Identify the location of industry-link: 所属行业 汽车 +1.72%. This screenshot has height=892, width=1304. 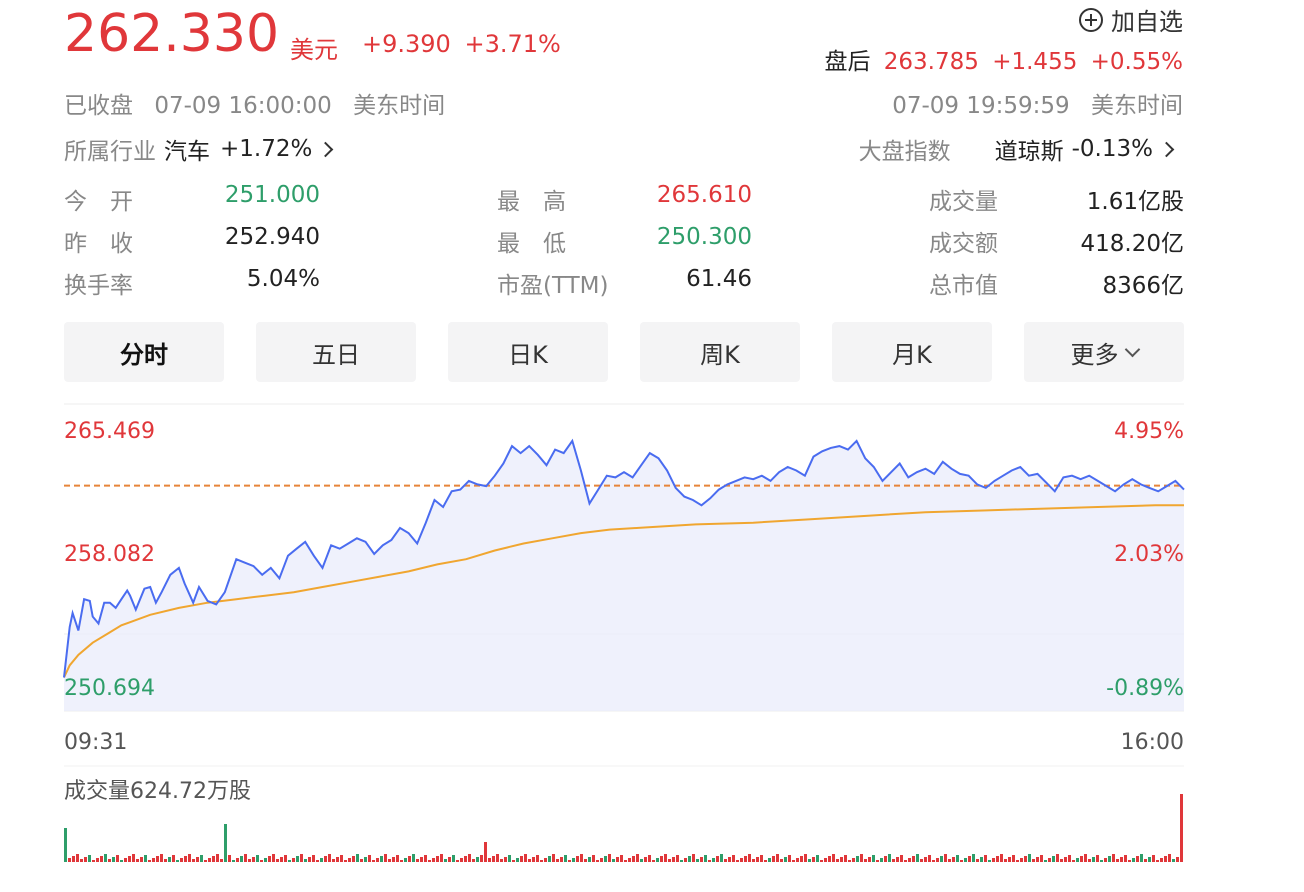
(199, 149).